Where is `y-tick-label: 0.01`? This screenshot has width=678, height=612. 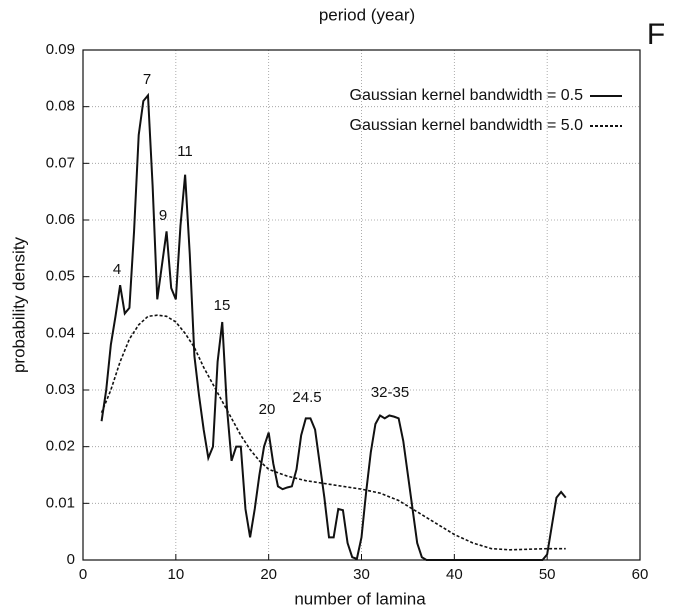
y-tick-label: 0.01 is located at coordinates (60, 502).